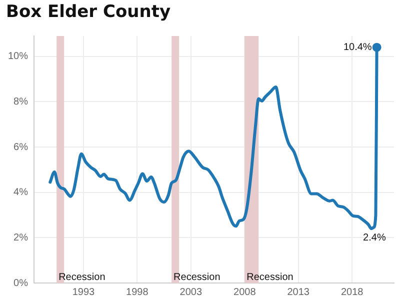 The width and height of the screenshot is (400, 303). I want to click on chart-title: Box Elder County, so click(88, 12).